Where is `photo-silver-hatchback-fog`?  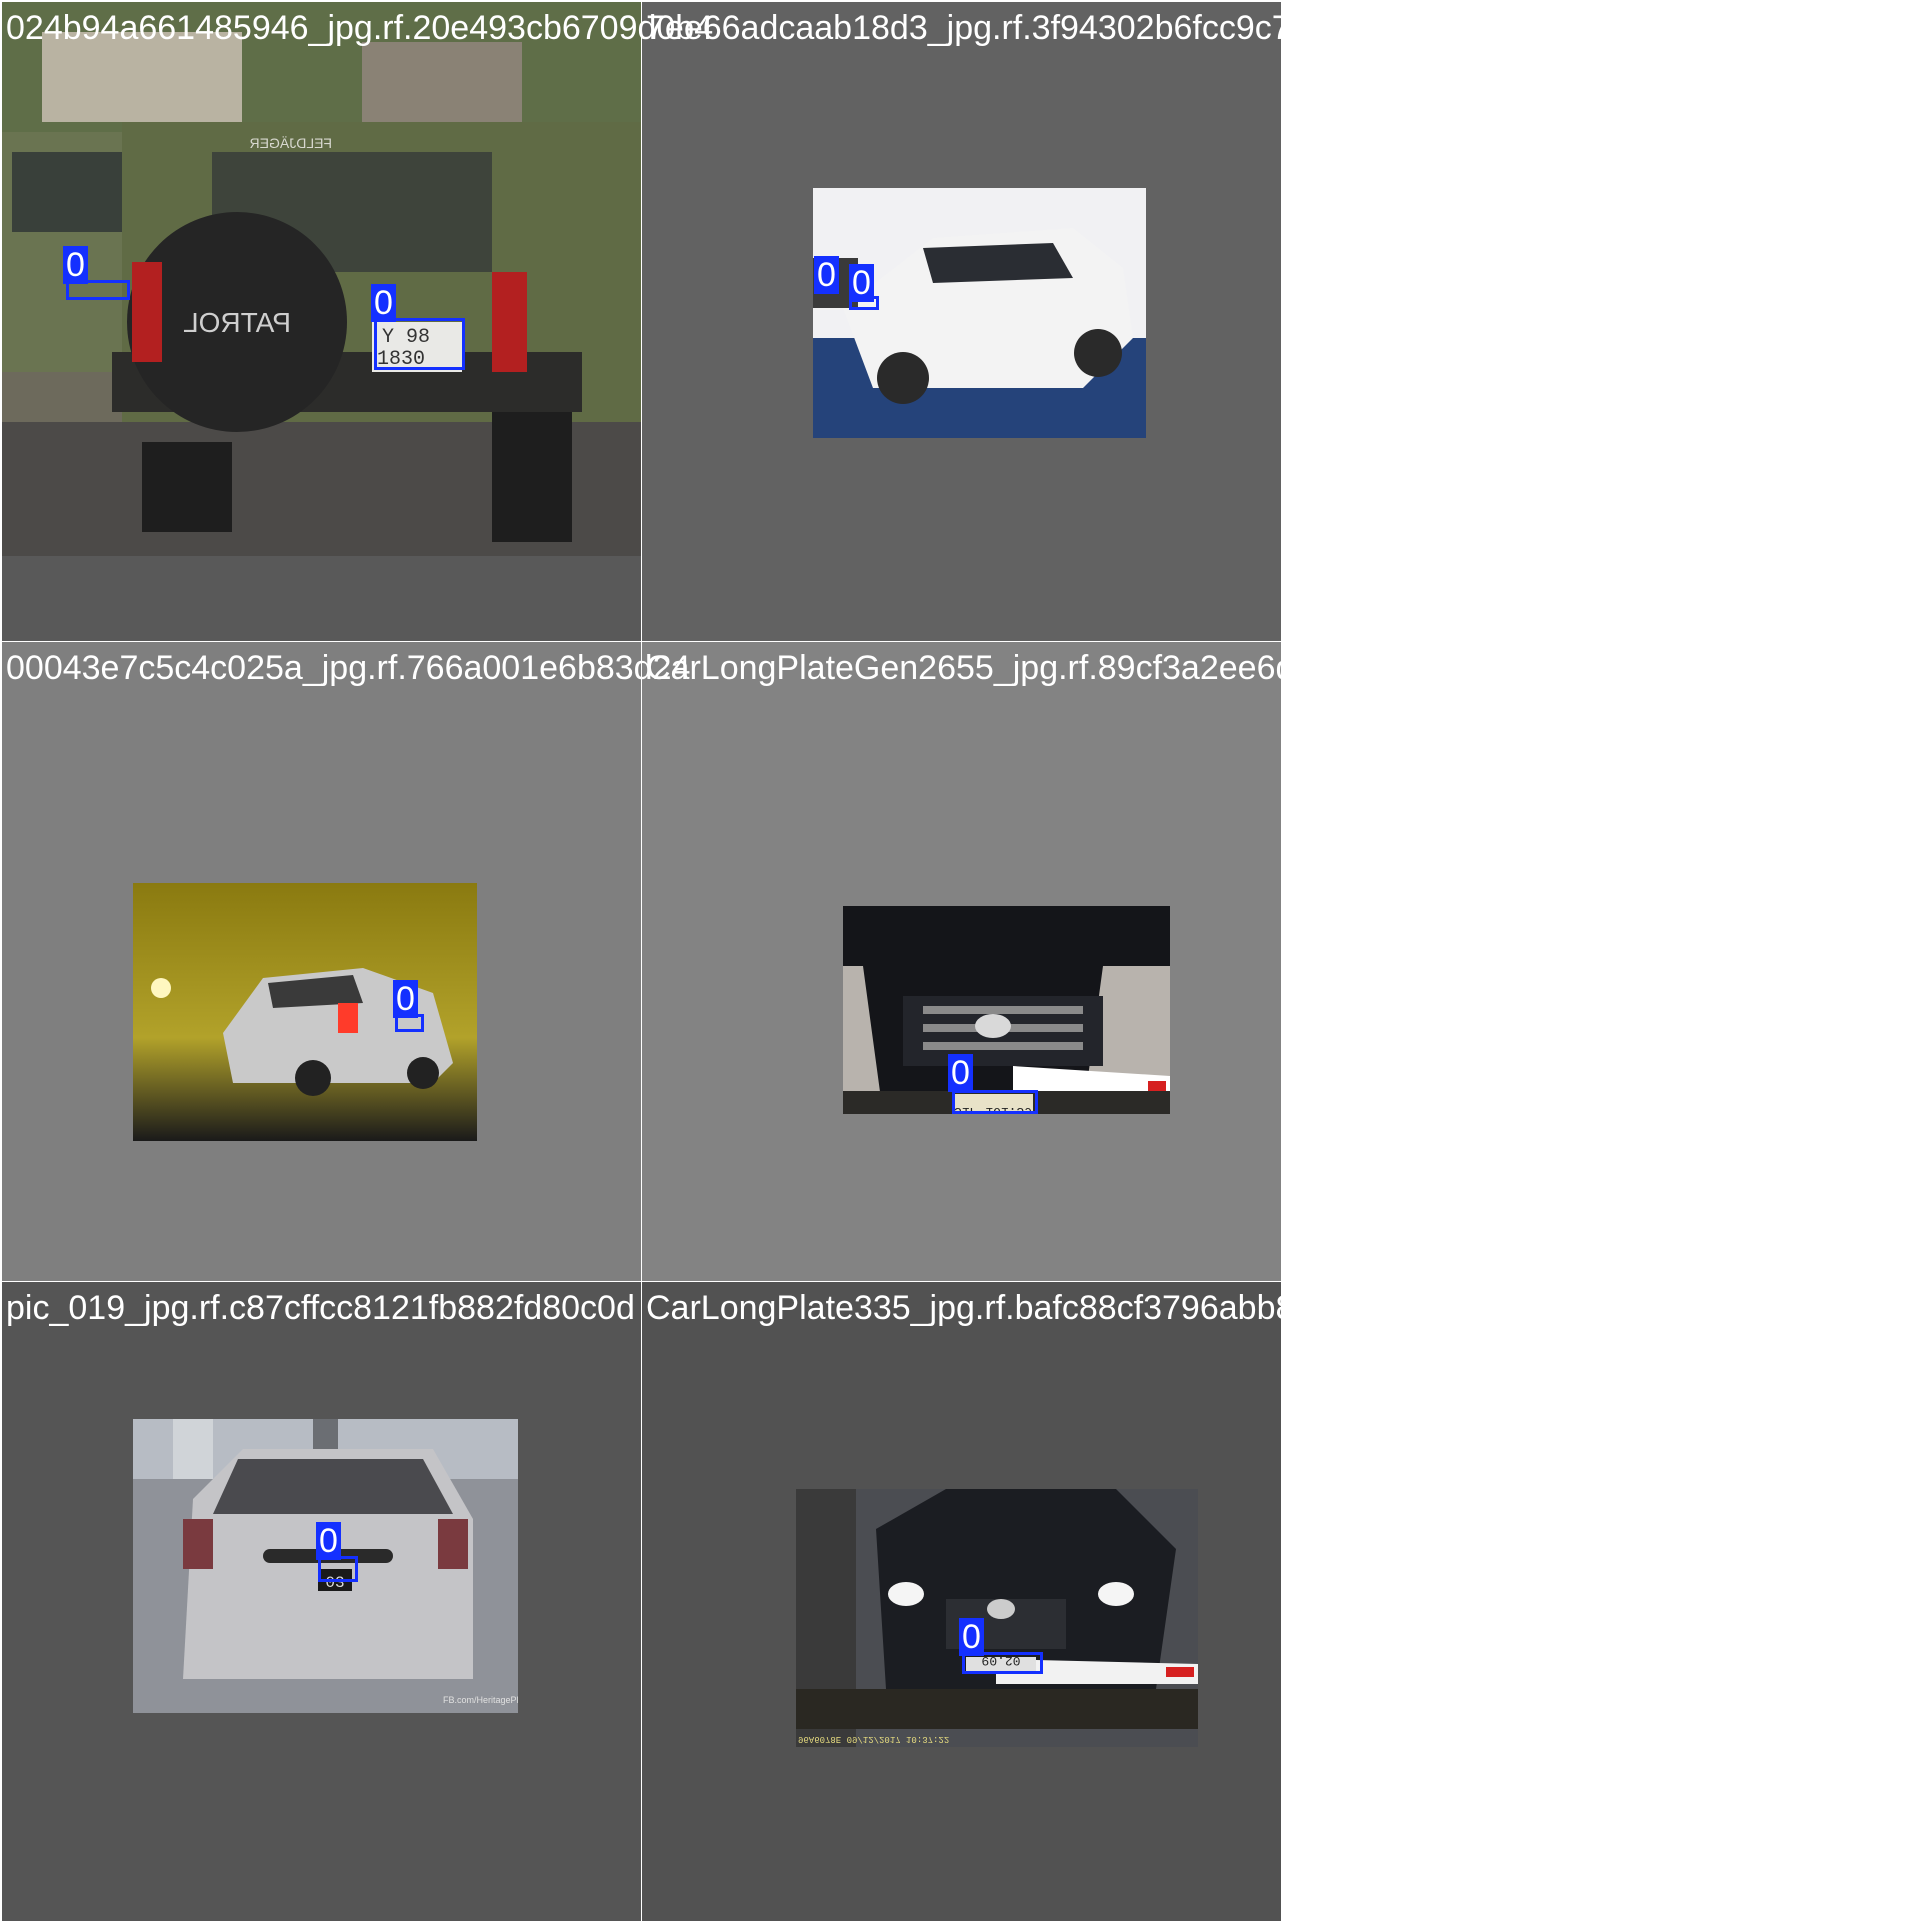 photo-silver-hatchback-fog is located at coordinates (305, 1012).